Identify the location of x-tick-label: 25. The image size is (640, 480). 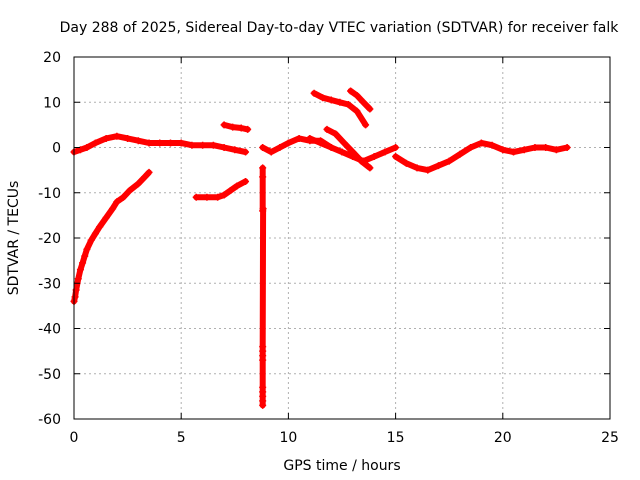
(610, 438).